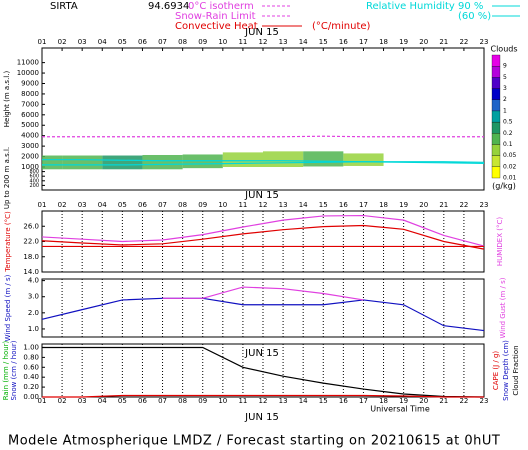 The width and height of the screenshot is (528, 450). What do you see at coordinates (8, 307) in the screenshot?
I see `y-axis-title: Wind Speed (m / s)` at bounding box center [8, 307].